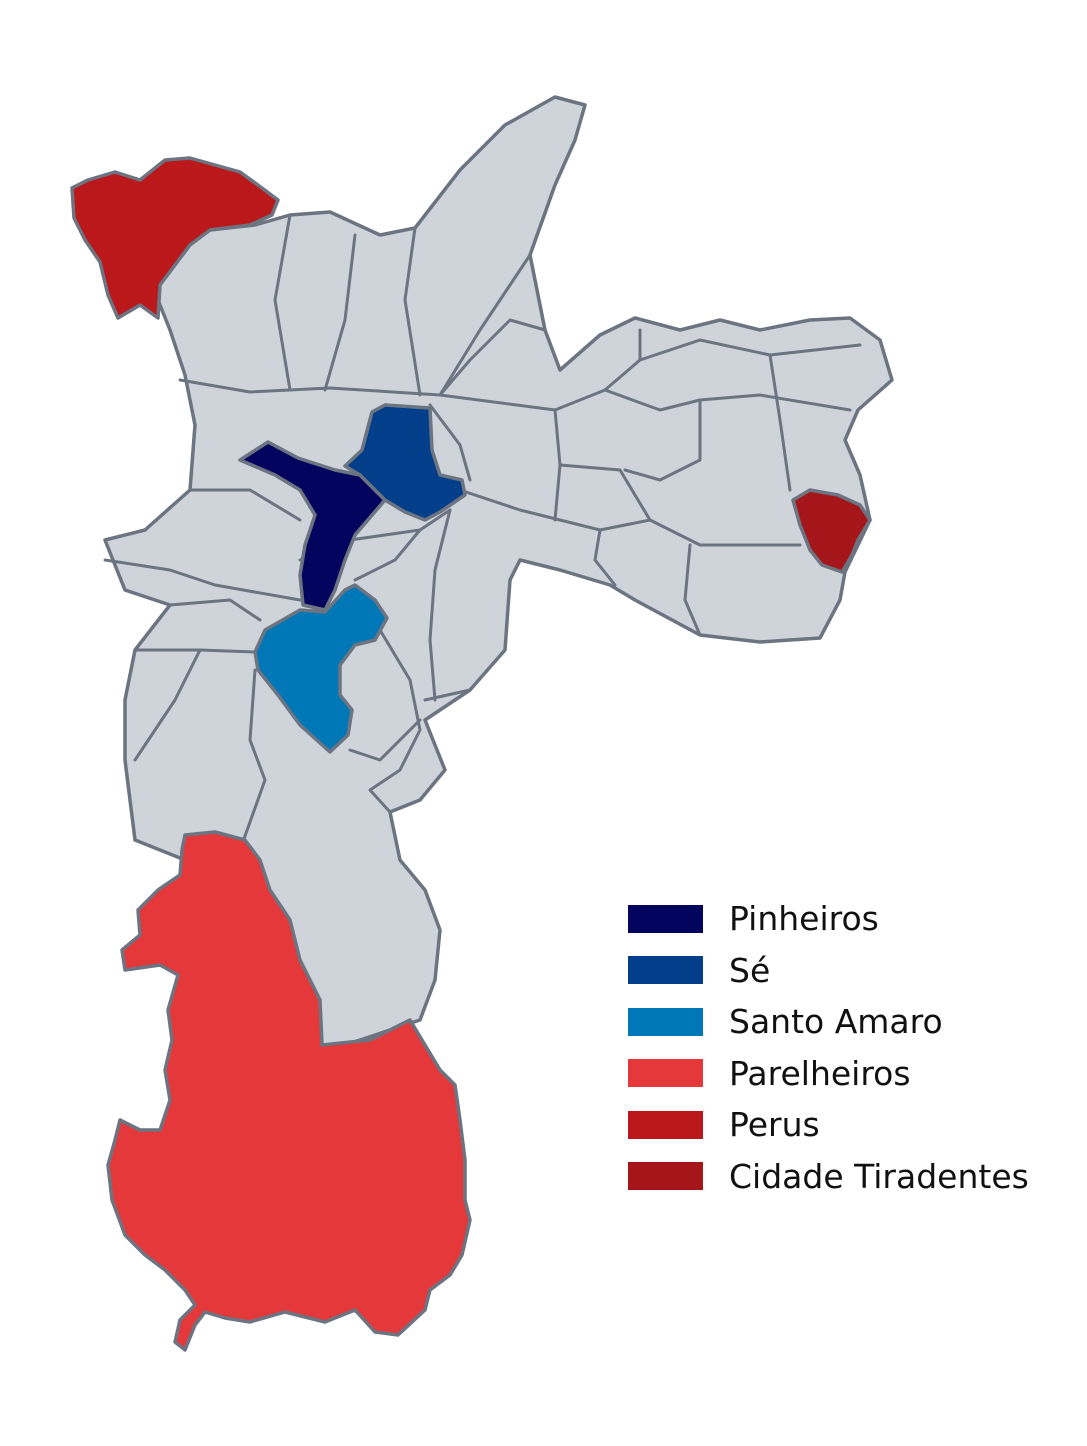 The image size is (1087, 1446). Describe the element at coordinates (774, 1125) in the screenshot. I see `legend-label-perus: Perus` at that location.